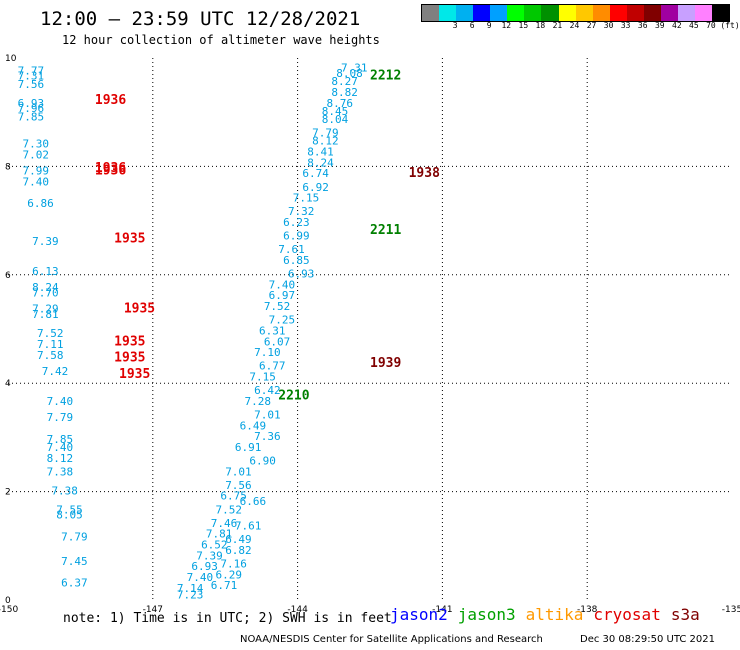 The image size is (740, 650). Describe the element at coordinates (711, 25) in the screenshot. I see `legend-label: 70` at that location.